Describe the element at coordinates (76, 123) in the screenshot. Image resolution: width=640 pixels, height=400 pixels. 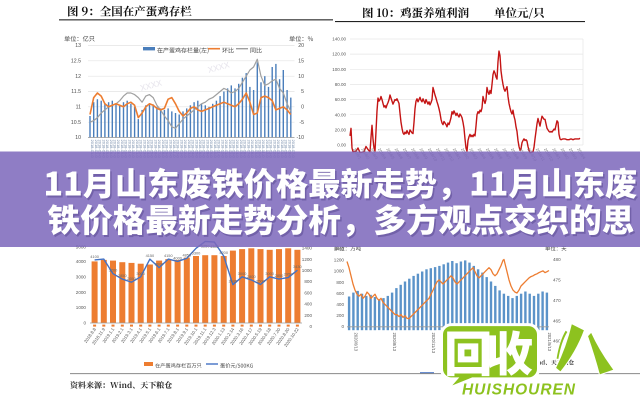
I see `svg-text: 10.5` at that location.